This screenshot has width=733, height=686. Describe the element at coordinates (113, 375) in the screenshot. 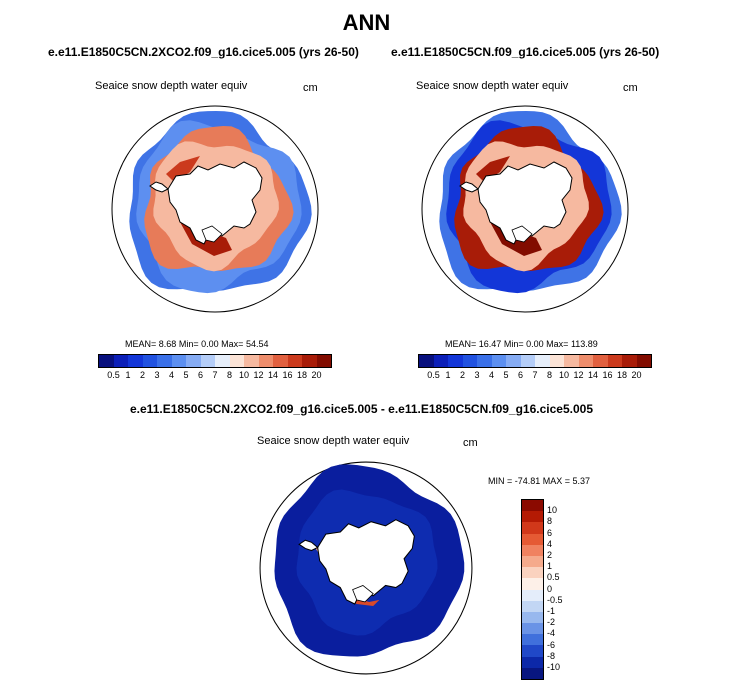

I see `panel1-colorbar-tick-label: 0.5` at that location.